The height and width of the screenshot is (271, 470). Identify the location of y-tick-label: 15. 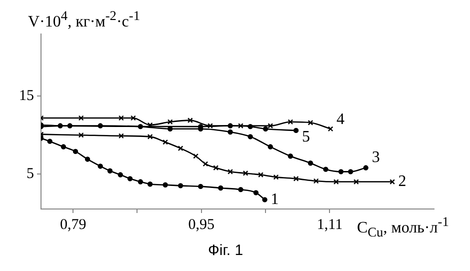
(26, 96).